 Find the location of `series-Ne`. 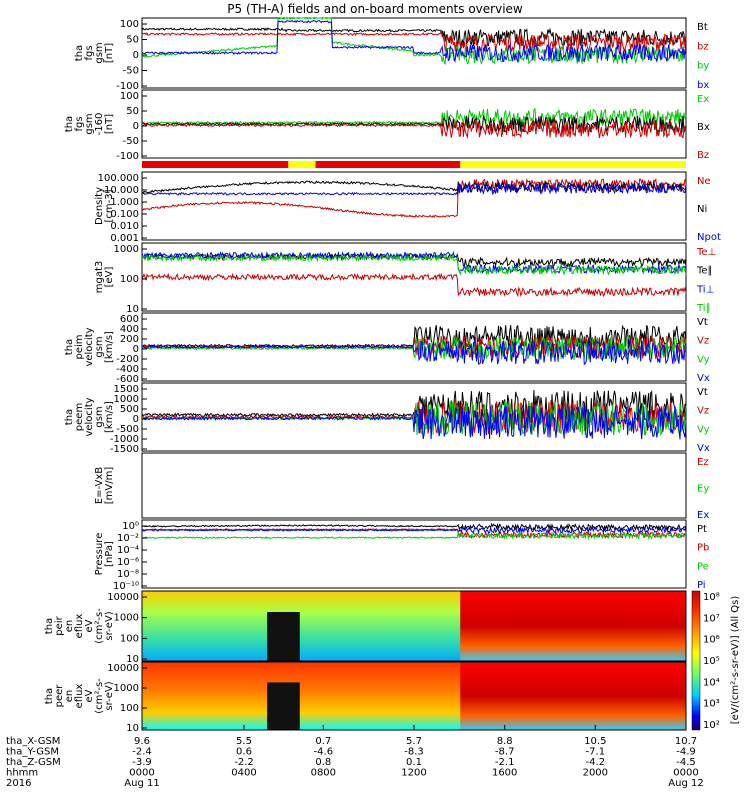

series-Ne is located at coordinates (414, 198).